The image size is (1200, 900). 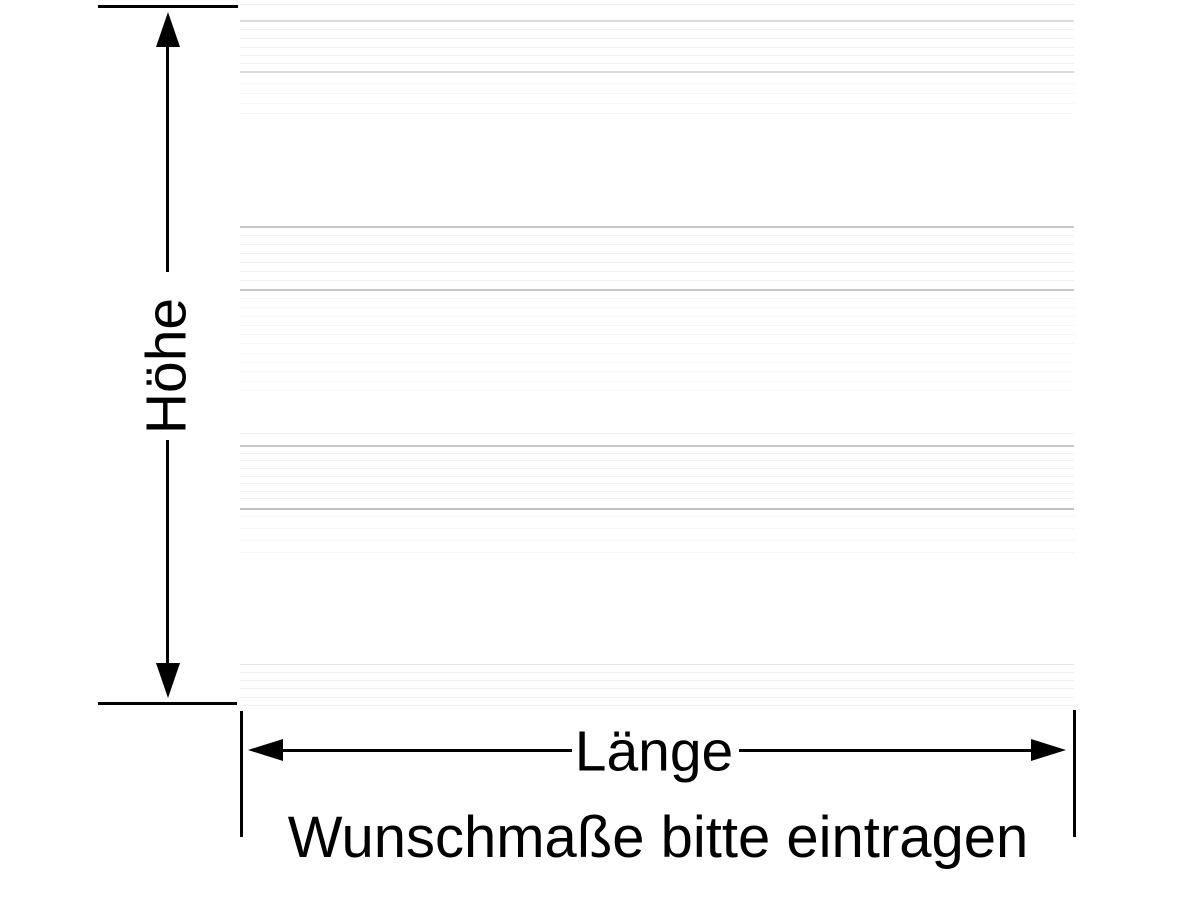 I want to click on caption-text: Wunschmaße bitte eintragen, so click(x=658, y=837).